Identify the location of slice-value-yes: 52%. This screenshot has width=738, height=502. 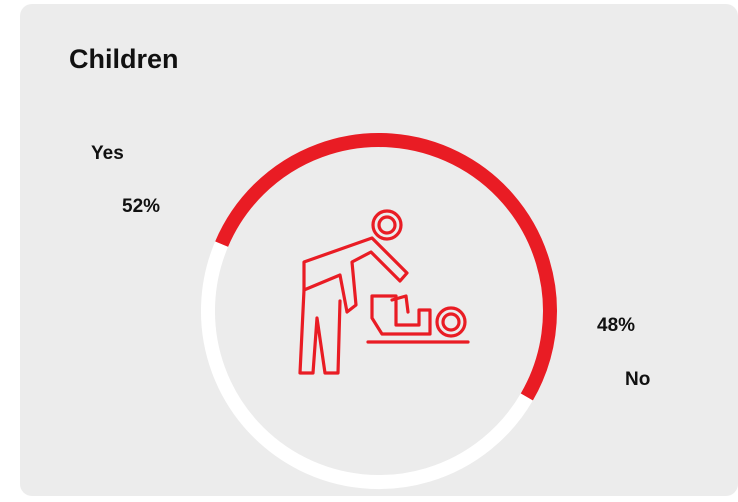
(141, 206).